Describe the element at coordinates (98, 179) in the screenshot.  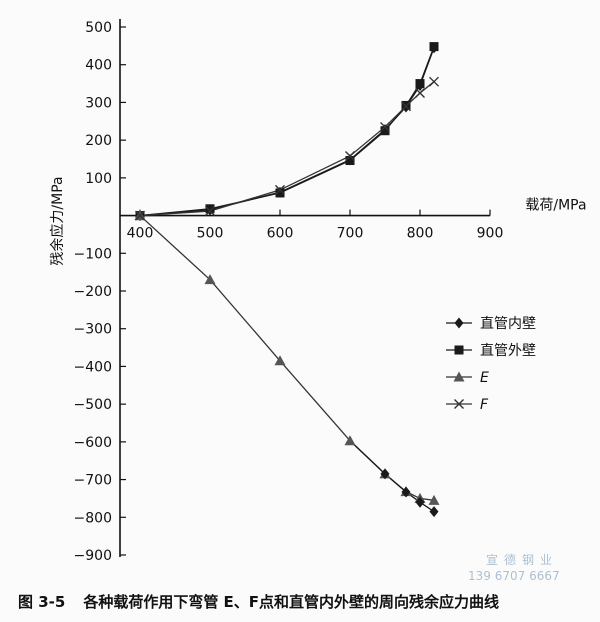
I see `y-tick-label: 100` at that location.